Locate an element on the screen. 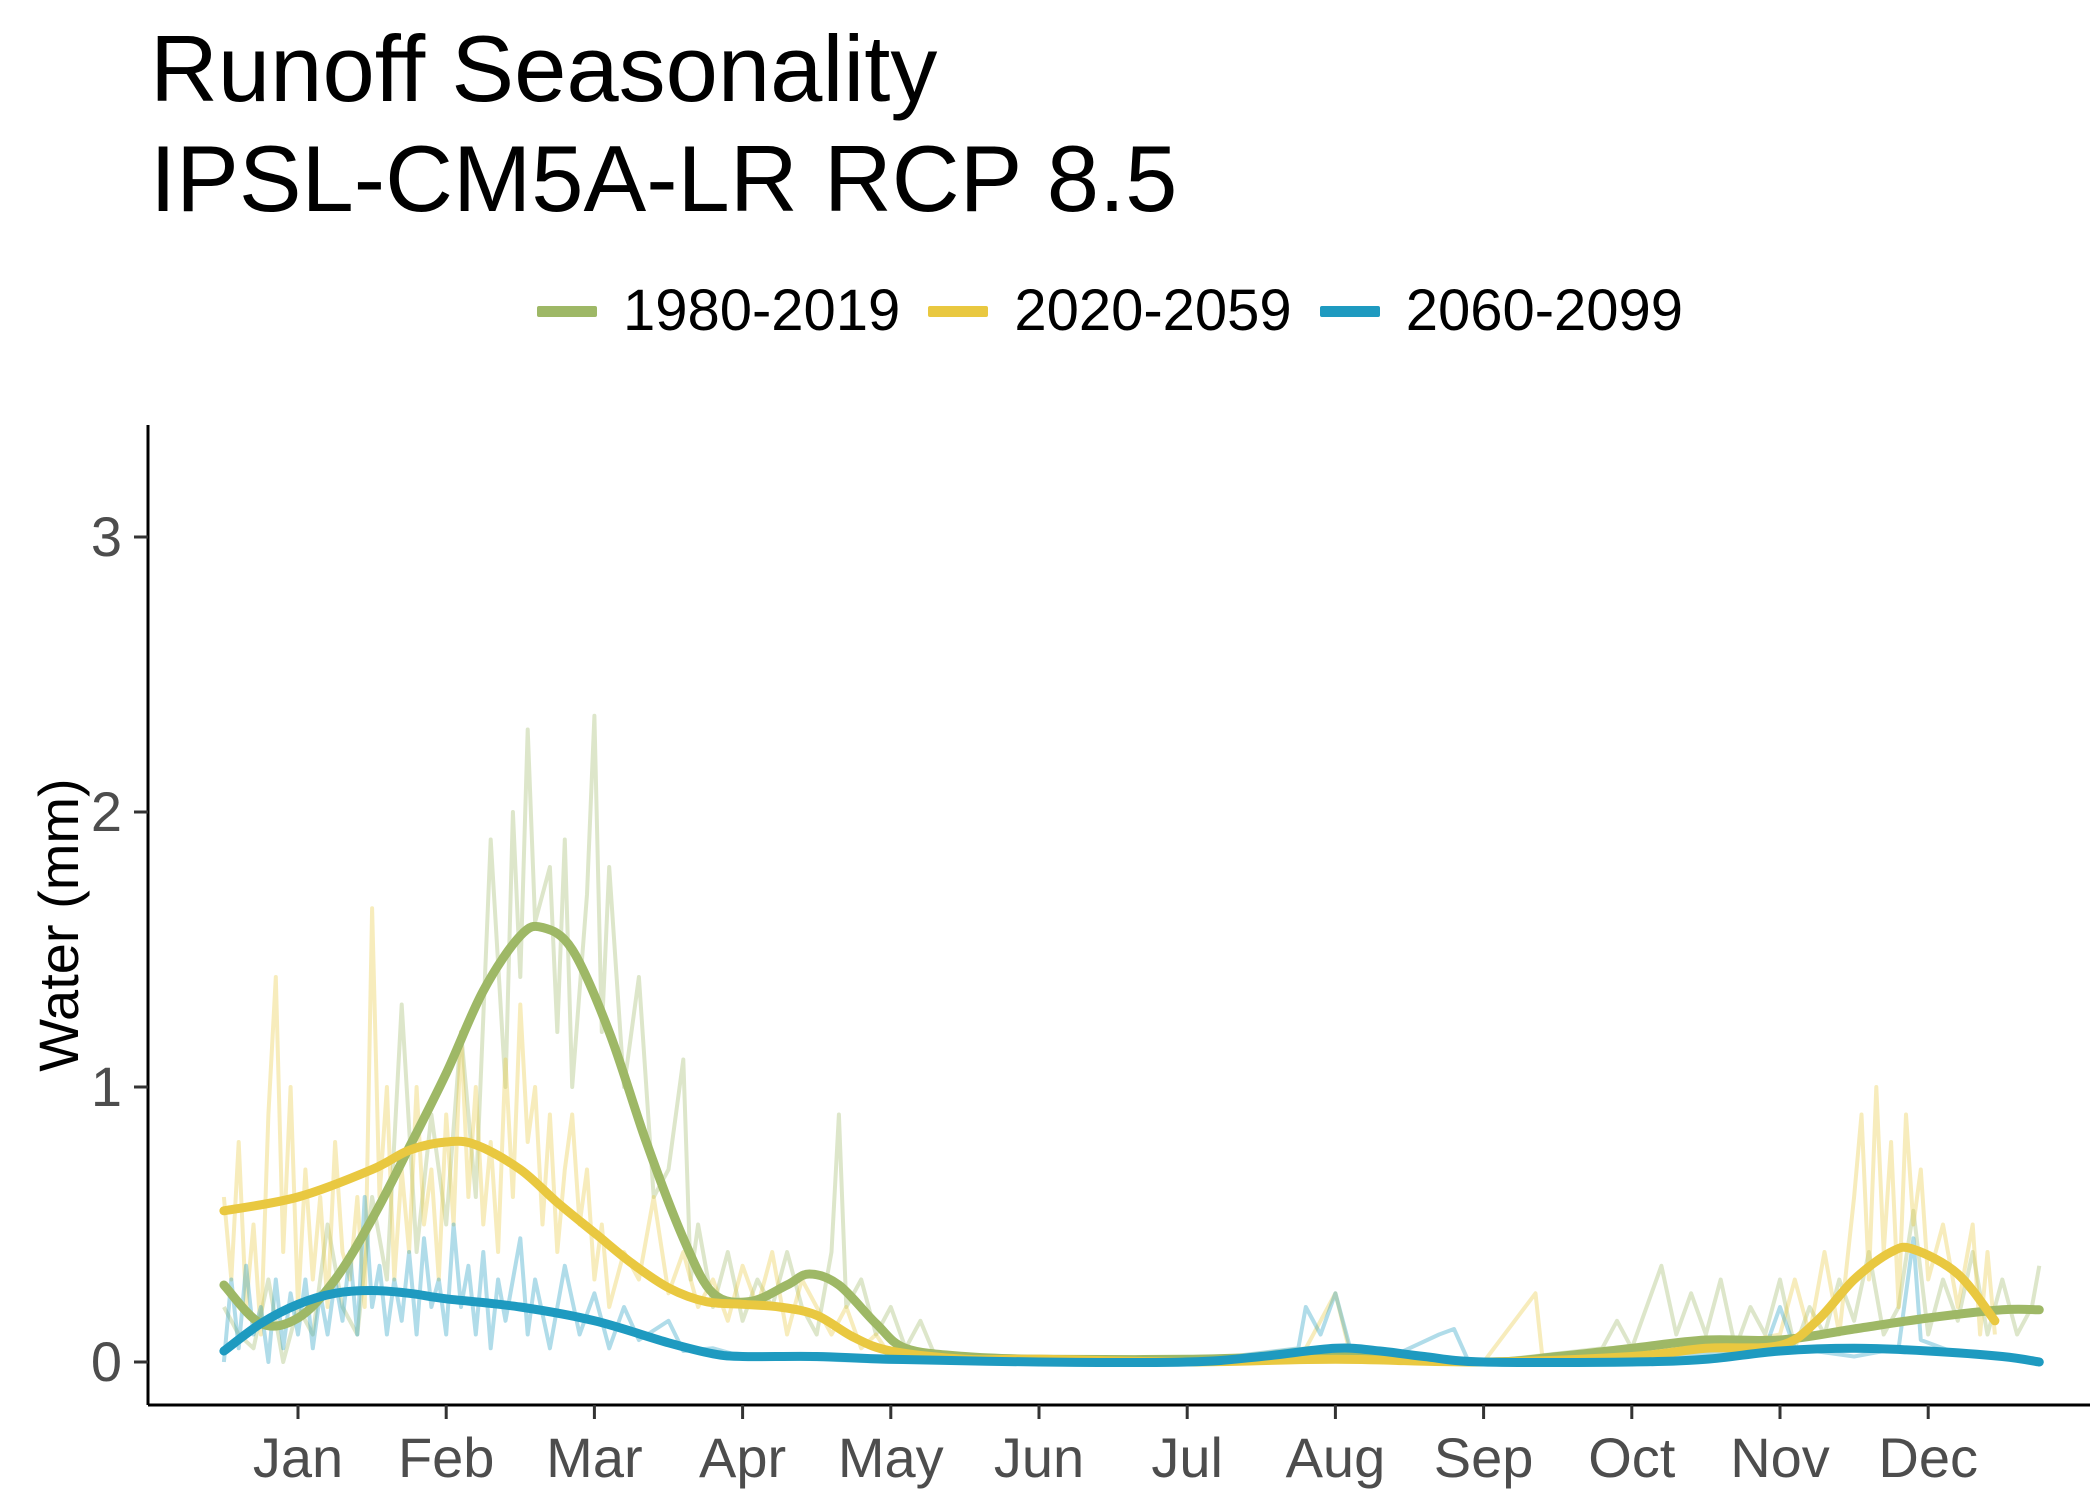 Image resolution: width=2100 pixels, height=1499 pixels. y-axis-label: Water (mm) is located at coordinates (58, 924).